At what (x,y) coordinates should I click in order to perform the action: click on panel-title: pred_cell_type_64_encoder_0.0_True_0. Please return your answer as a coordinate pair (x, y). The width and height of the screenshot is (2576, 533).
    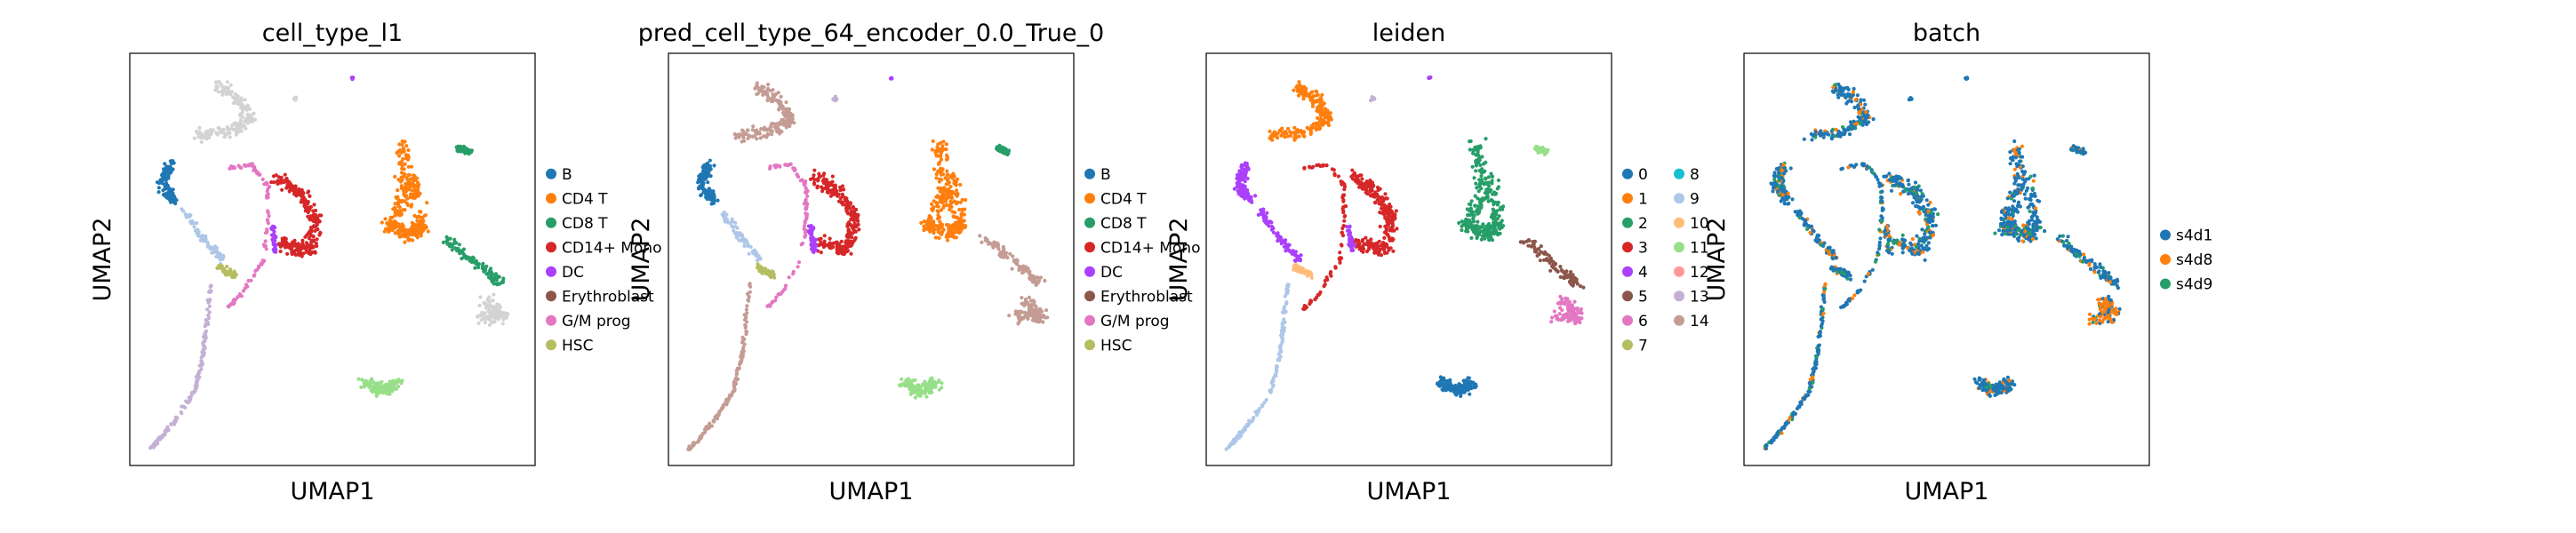
    Looking at the image, I should click on (871, 33).